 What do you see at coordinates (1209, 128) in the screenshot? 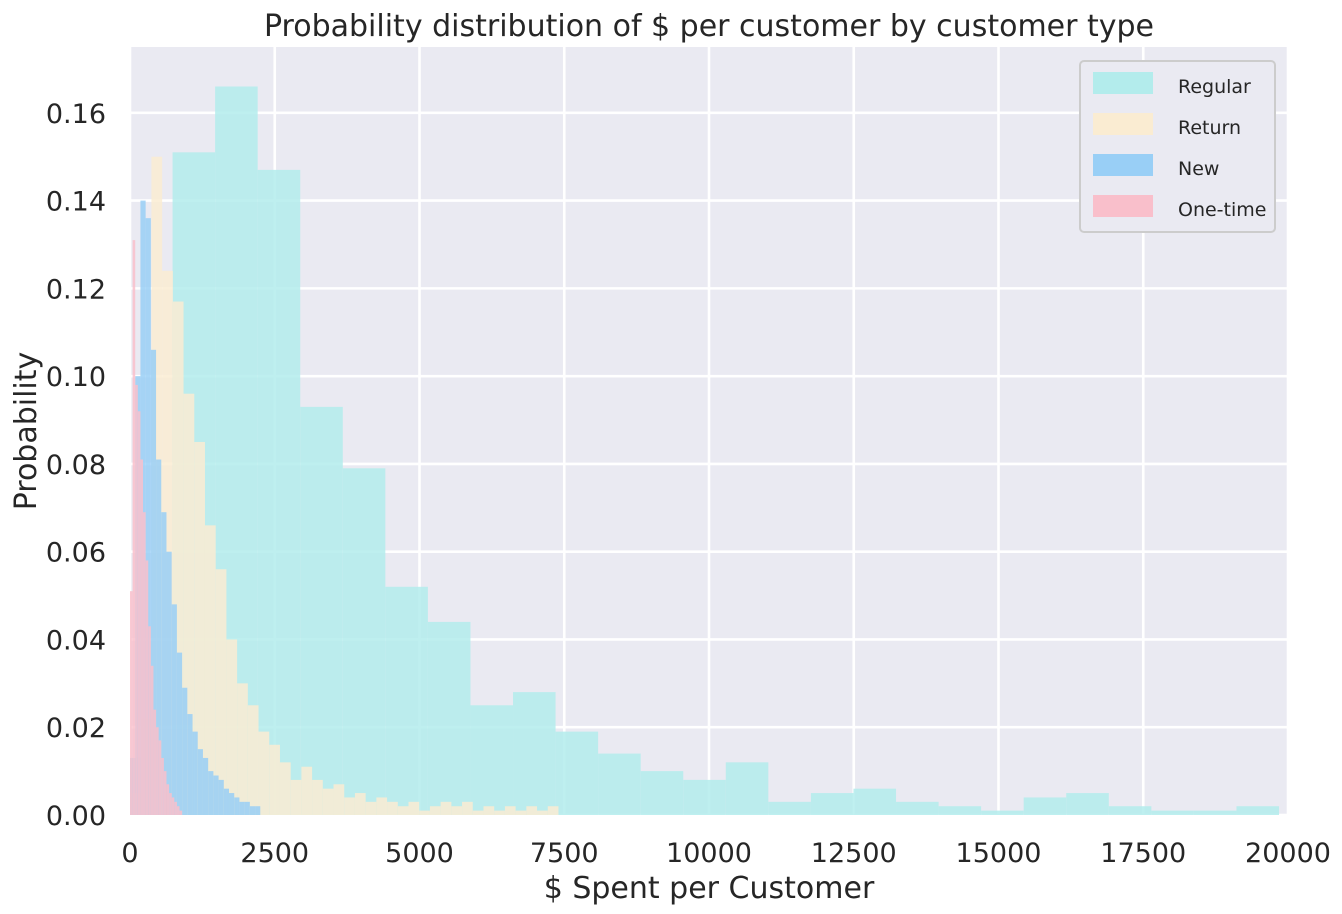
I see `legend-label: Return` at bounding box center [1209, 128].